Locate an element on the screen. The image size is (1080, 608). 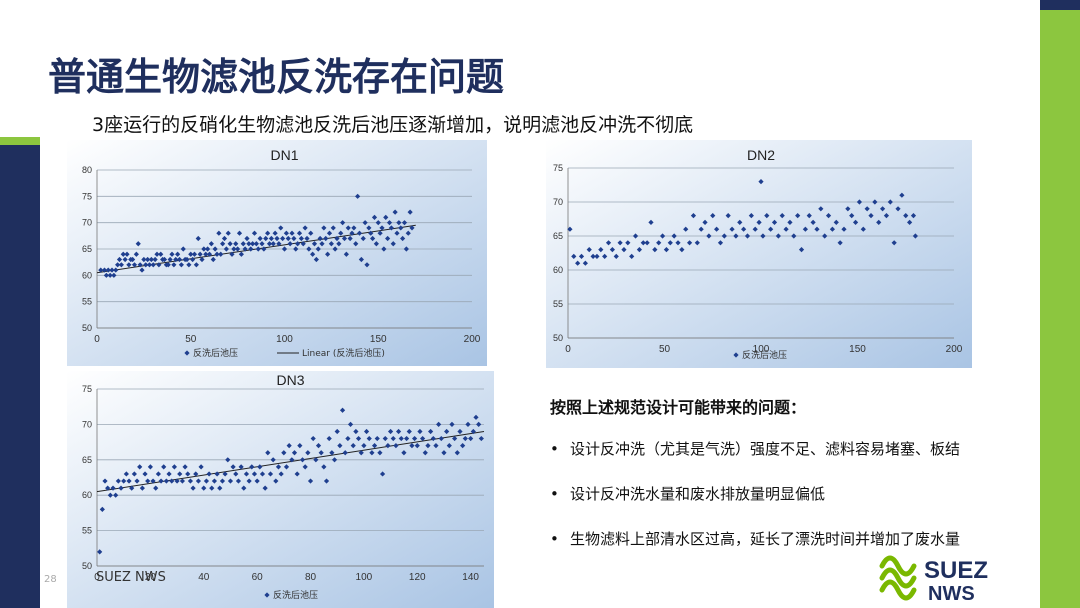
y-tick-label: 75 is located at coordinates (87, 196).